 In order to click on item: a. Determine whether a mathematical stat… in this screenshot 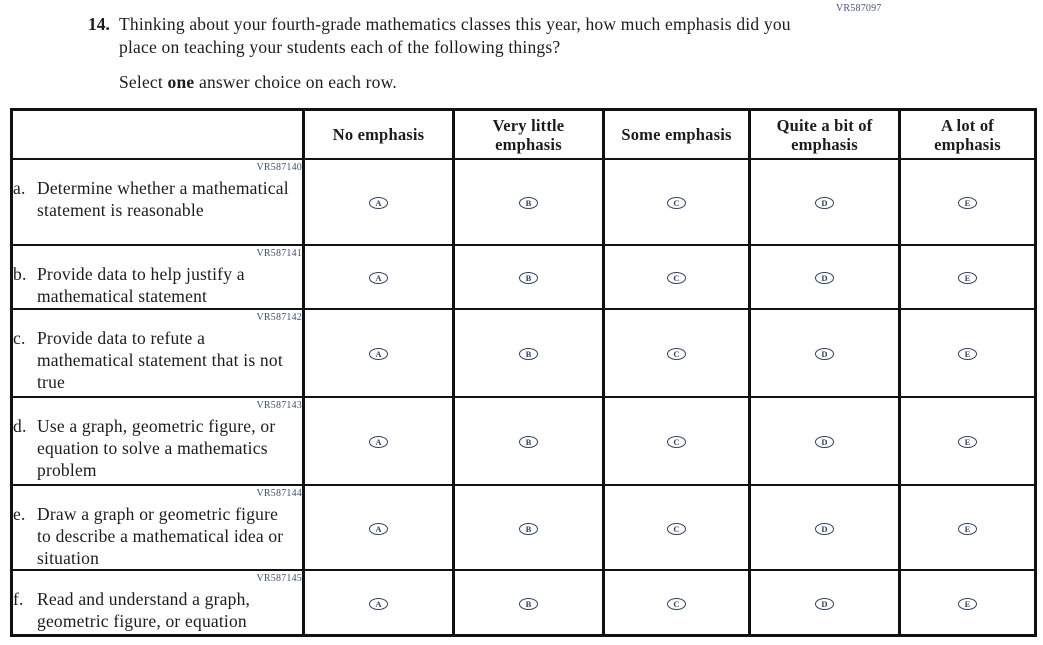, I will do `click(157, 199)`.